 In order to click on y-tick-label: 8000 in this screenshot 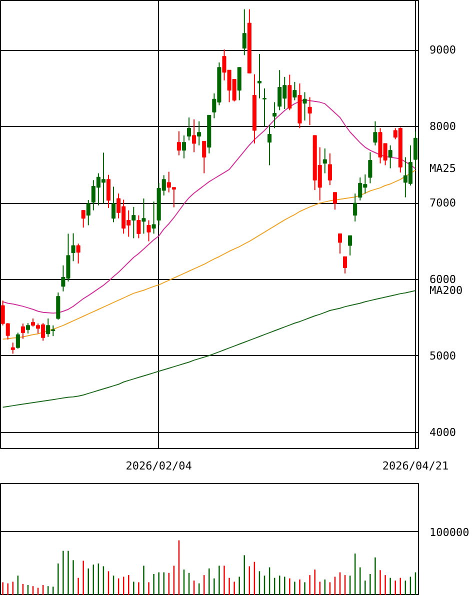, I will do `click(443, 127)`.